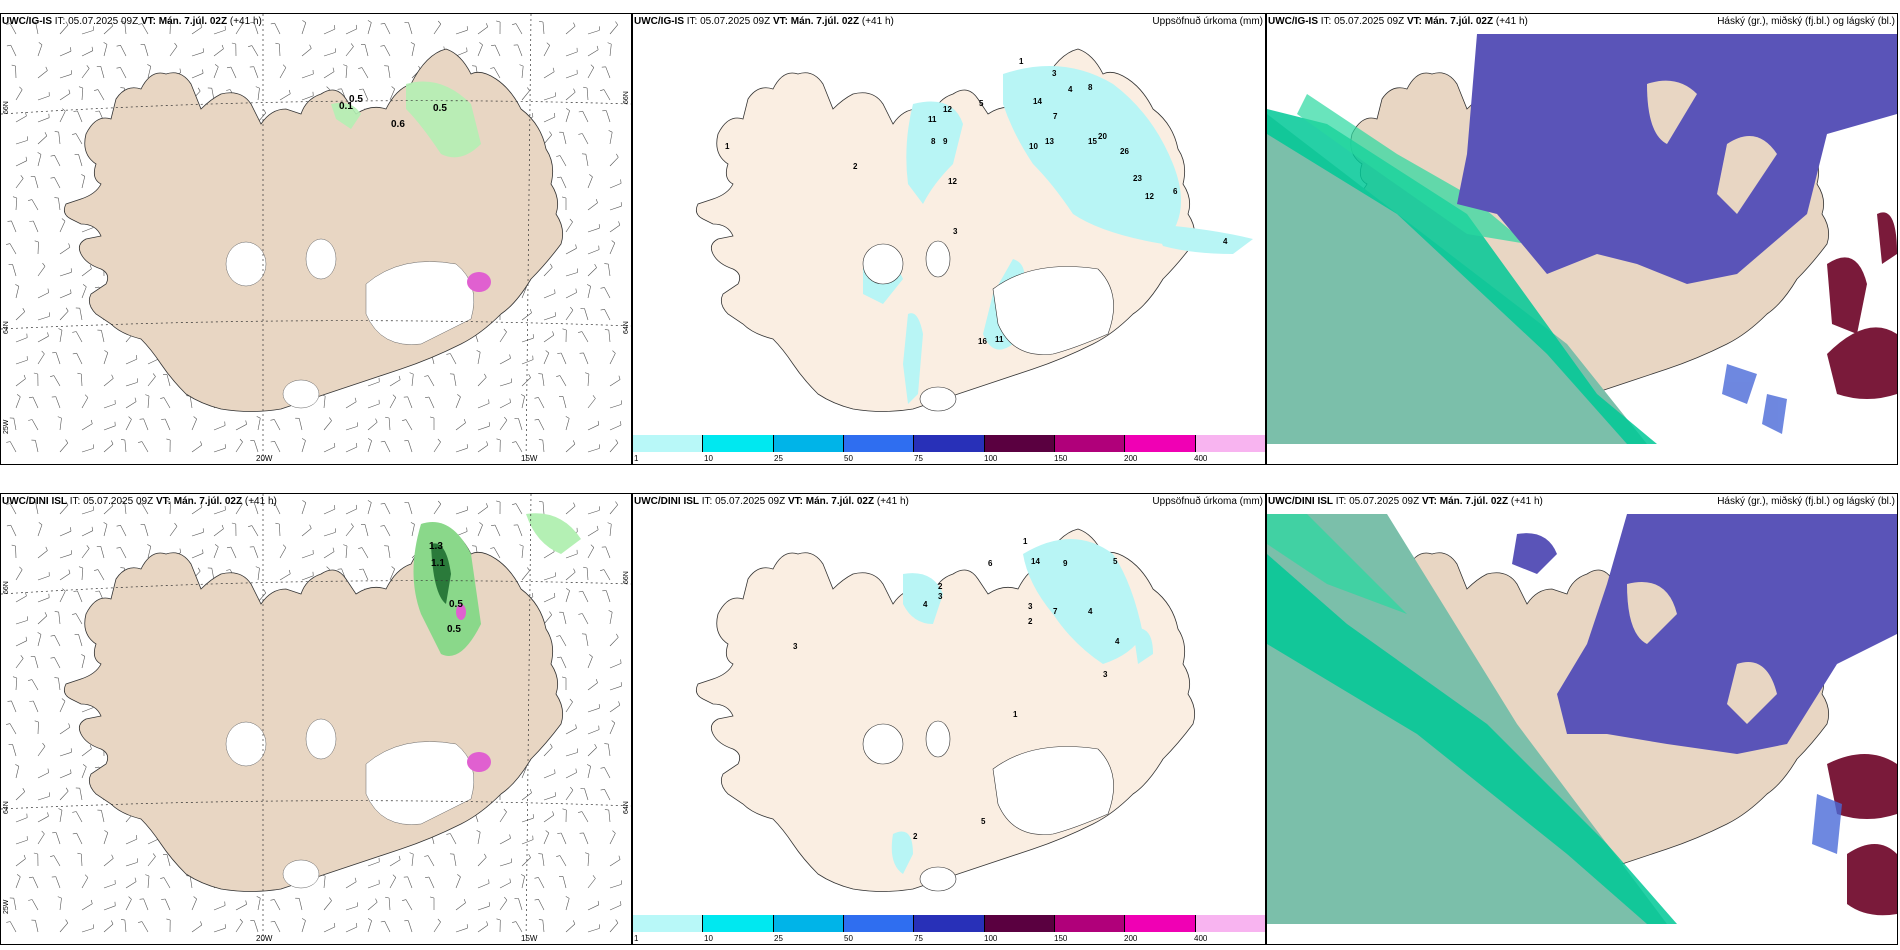 This screenshot has width=1900, height=950. I want to click on colorbar, so click(949, 923).